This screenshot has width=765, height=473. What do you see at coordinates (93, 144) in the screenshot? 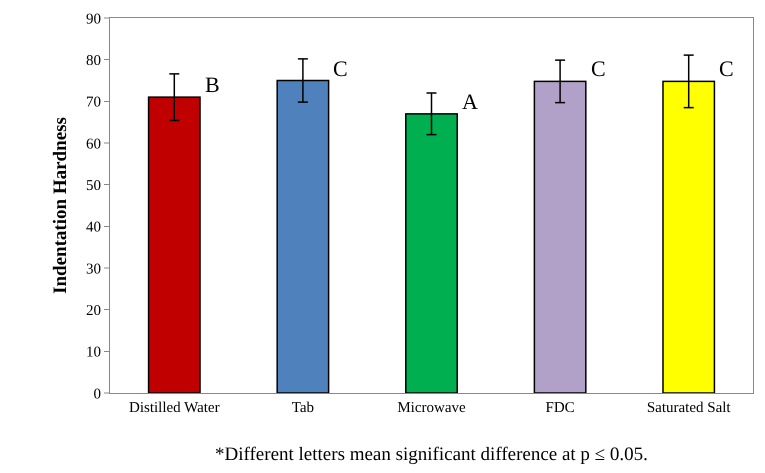
I see `y-tick-label: 60` at bounding box center [93, 144].